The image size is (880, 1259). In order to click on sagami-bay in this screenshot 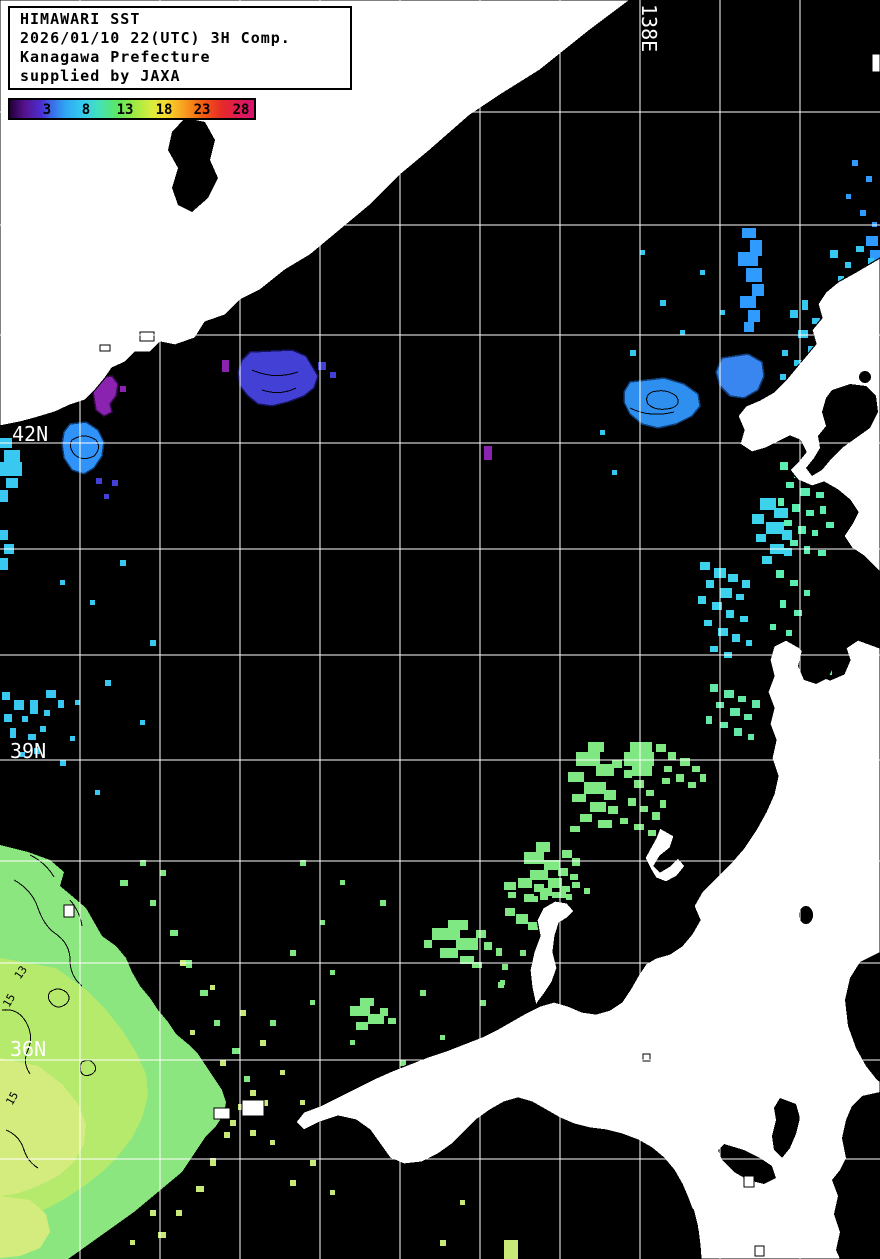, I will do `click(747, 1164)`.